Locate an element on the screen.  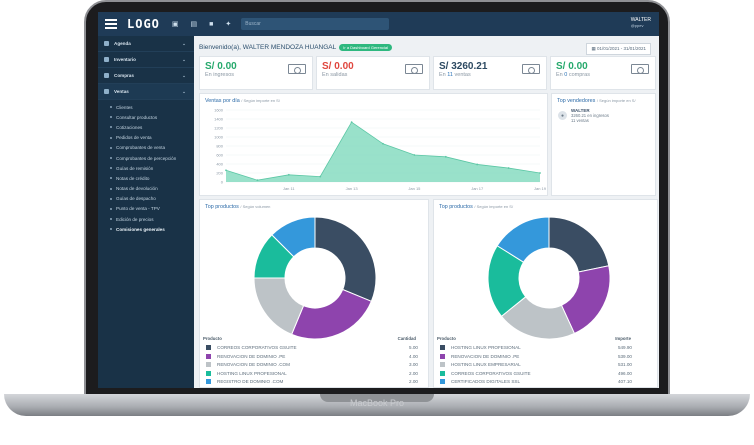
laptop-base is located at coordinates (377, 405).